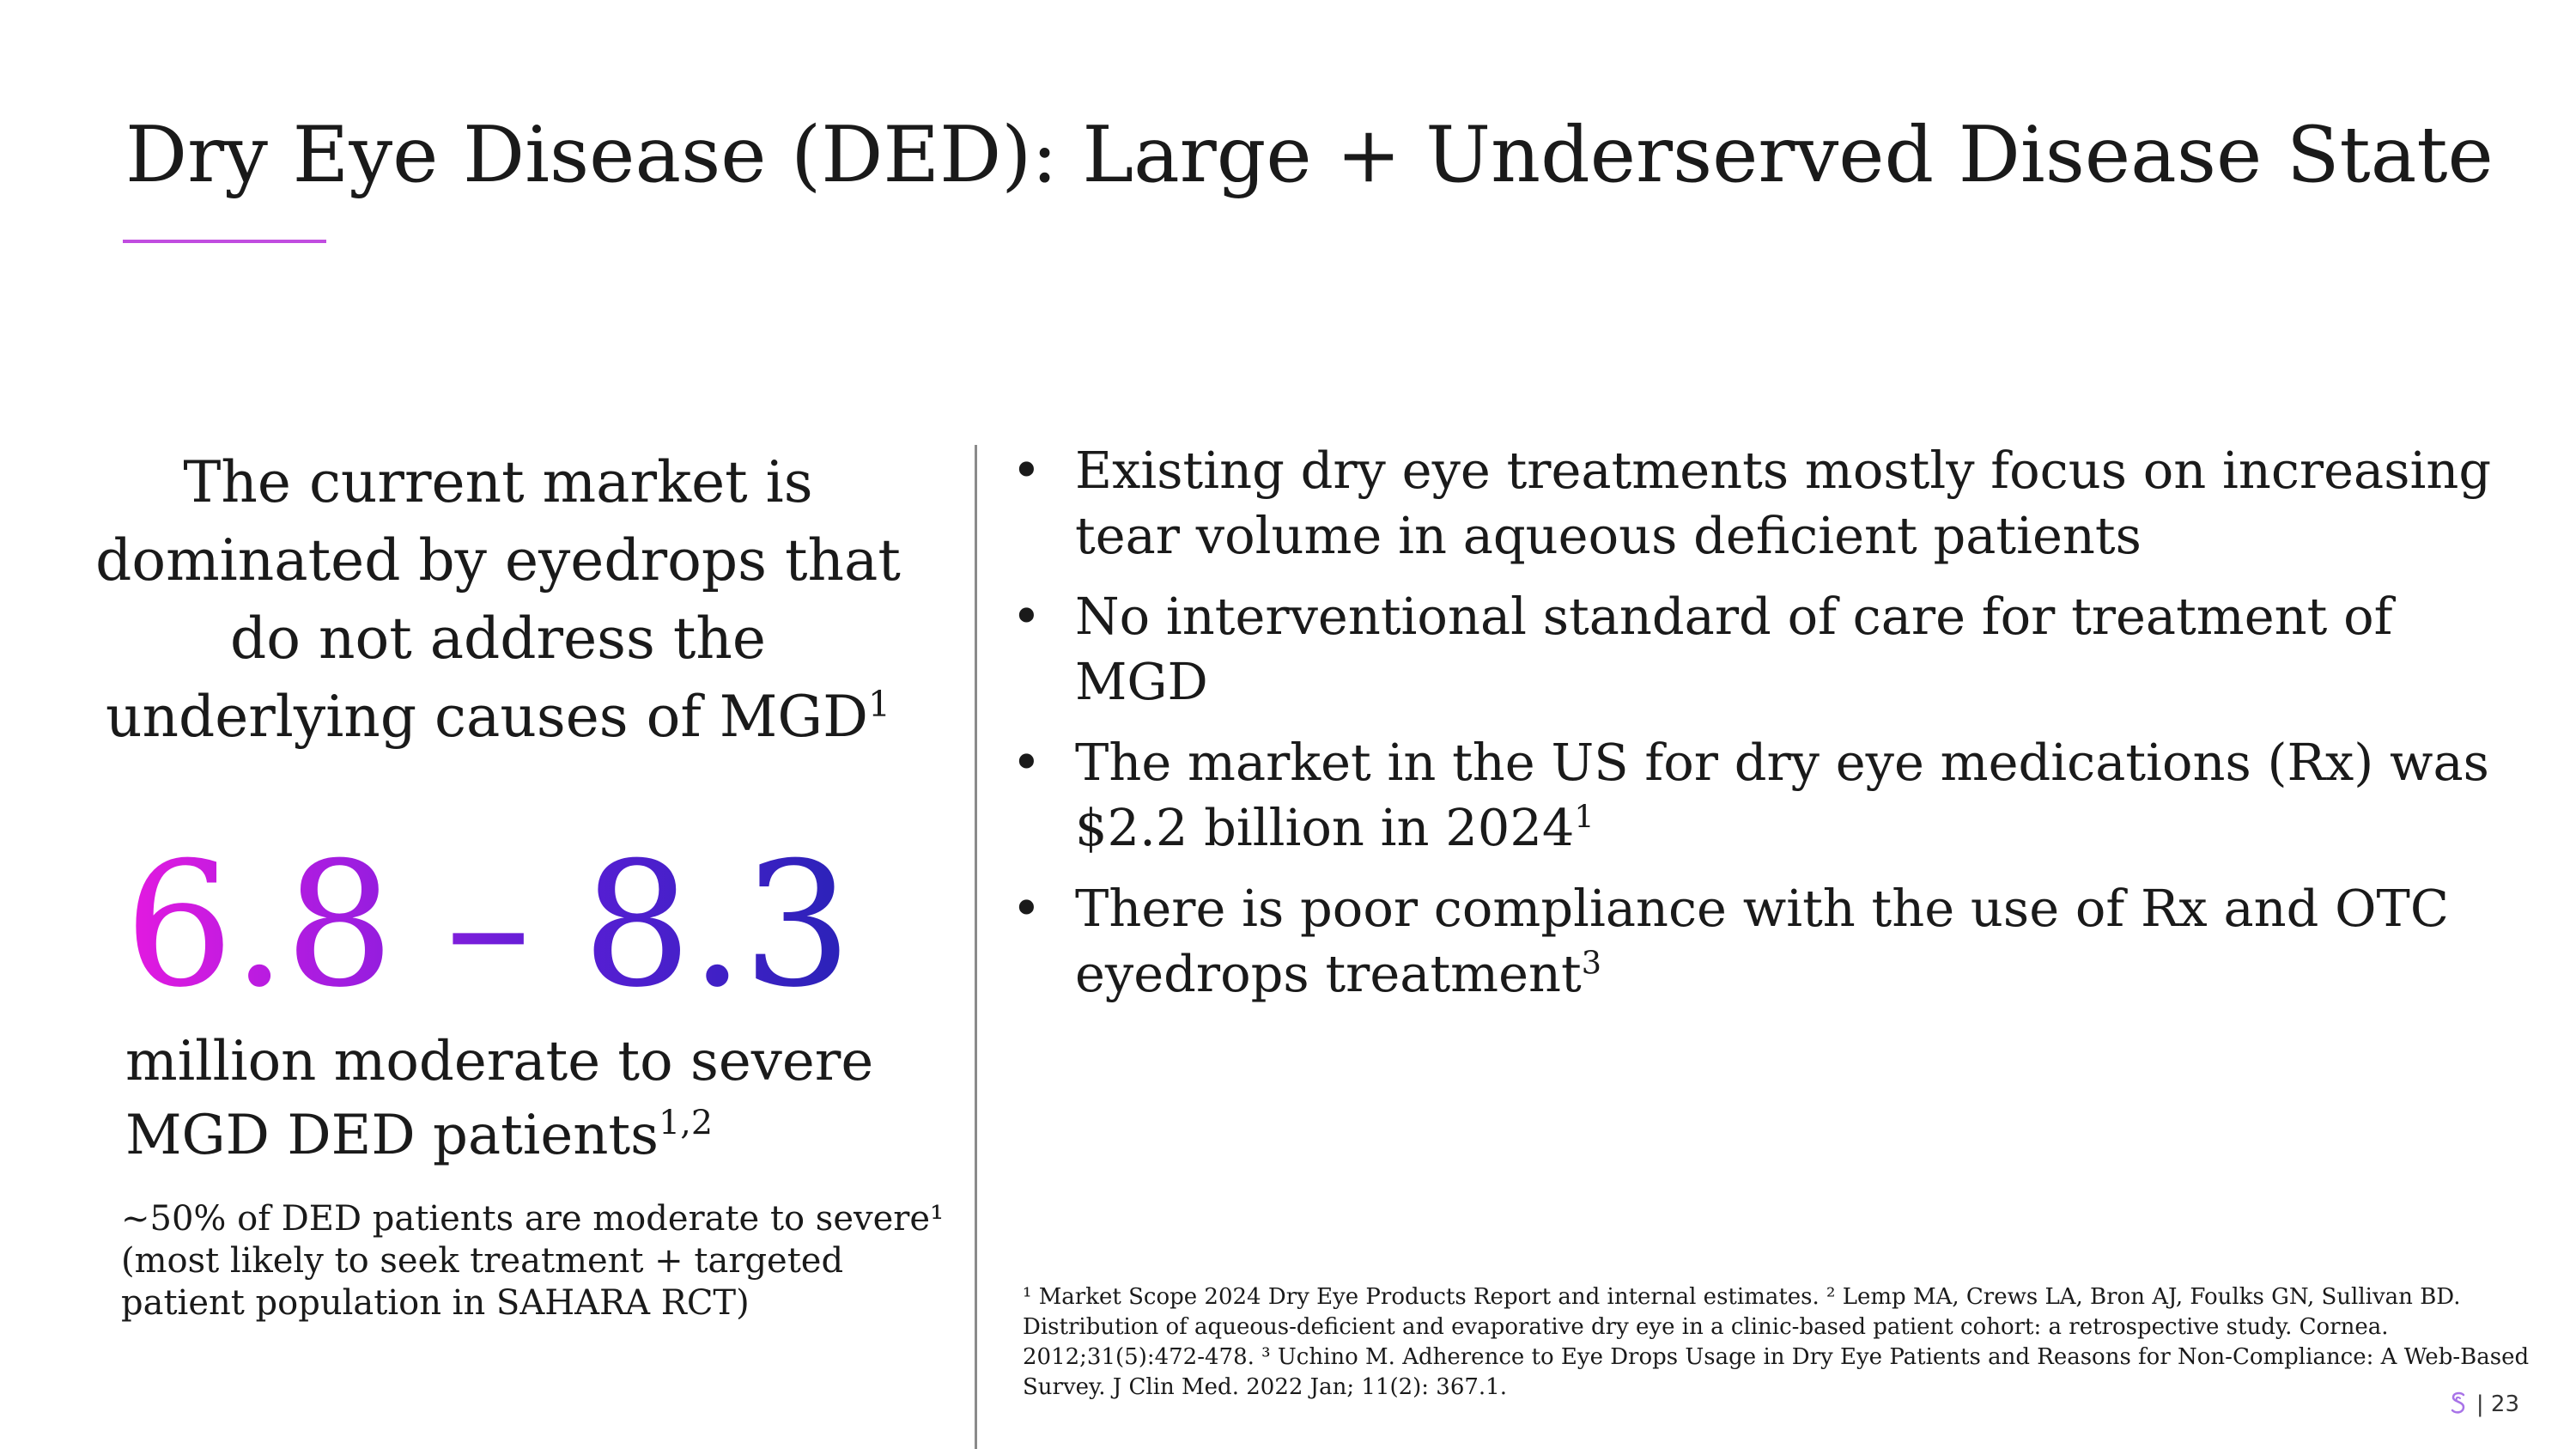  I want to click on slide-footer: | 23, so click(2484, 1404).